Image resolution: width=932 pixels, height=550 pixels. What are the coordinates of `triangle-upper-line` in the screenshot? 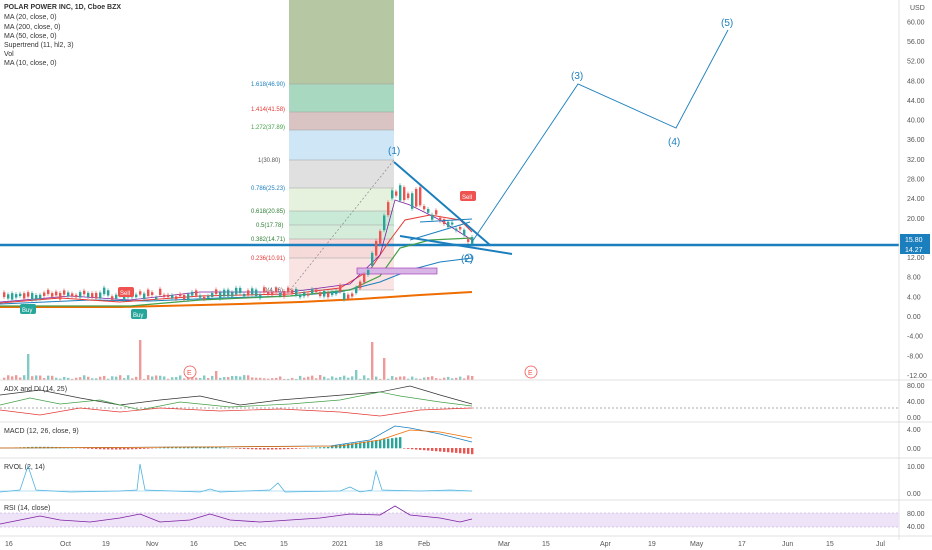 It's located at (442, 203).